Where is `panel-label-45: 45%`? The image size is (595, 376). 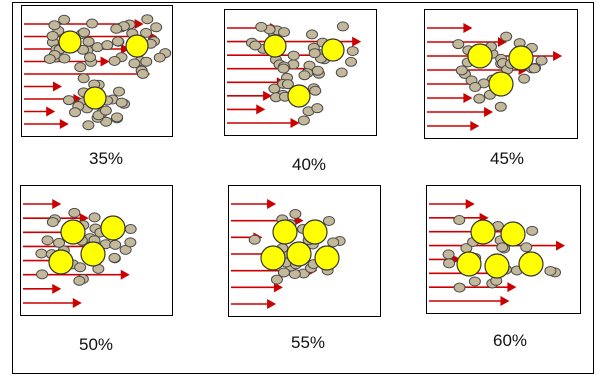 panel-label-45: 45% is located at coordinates (507, 158).